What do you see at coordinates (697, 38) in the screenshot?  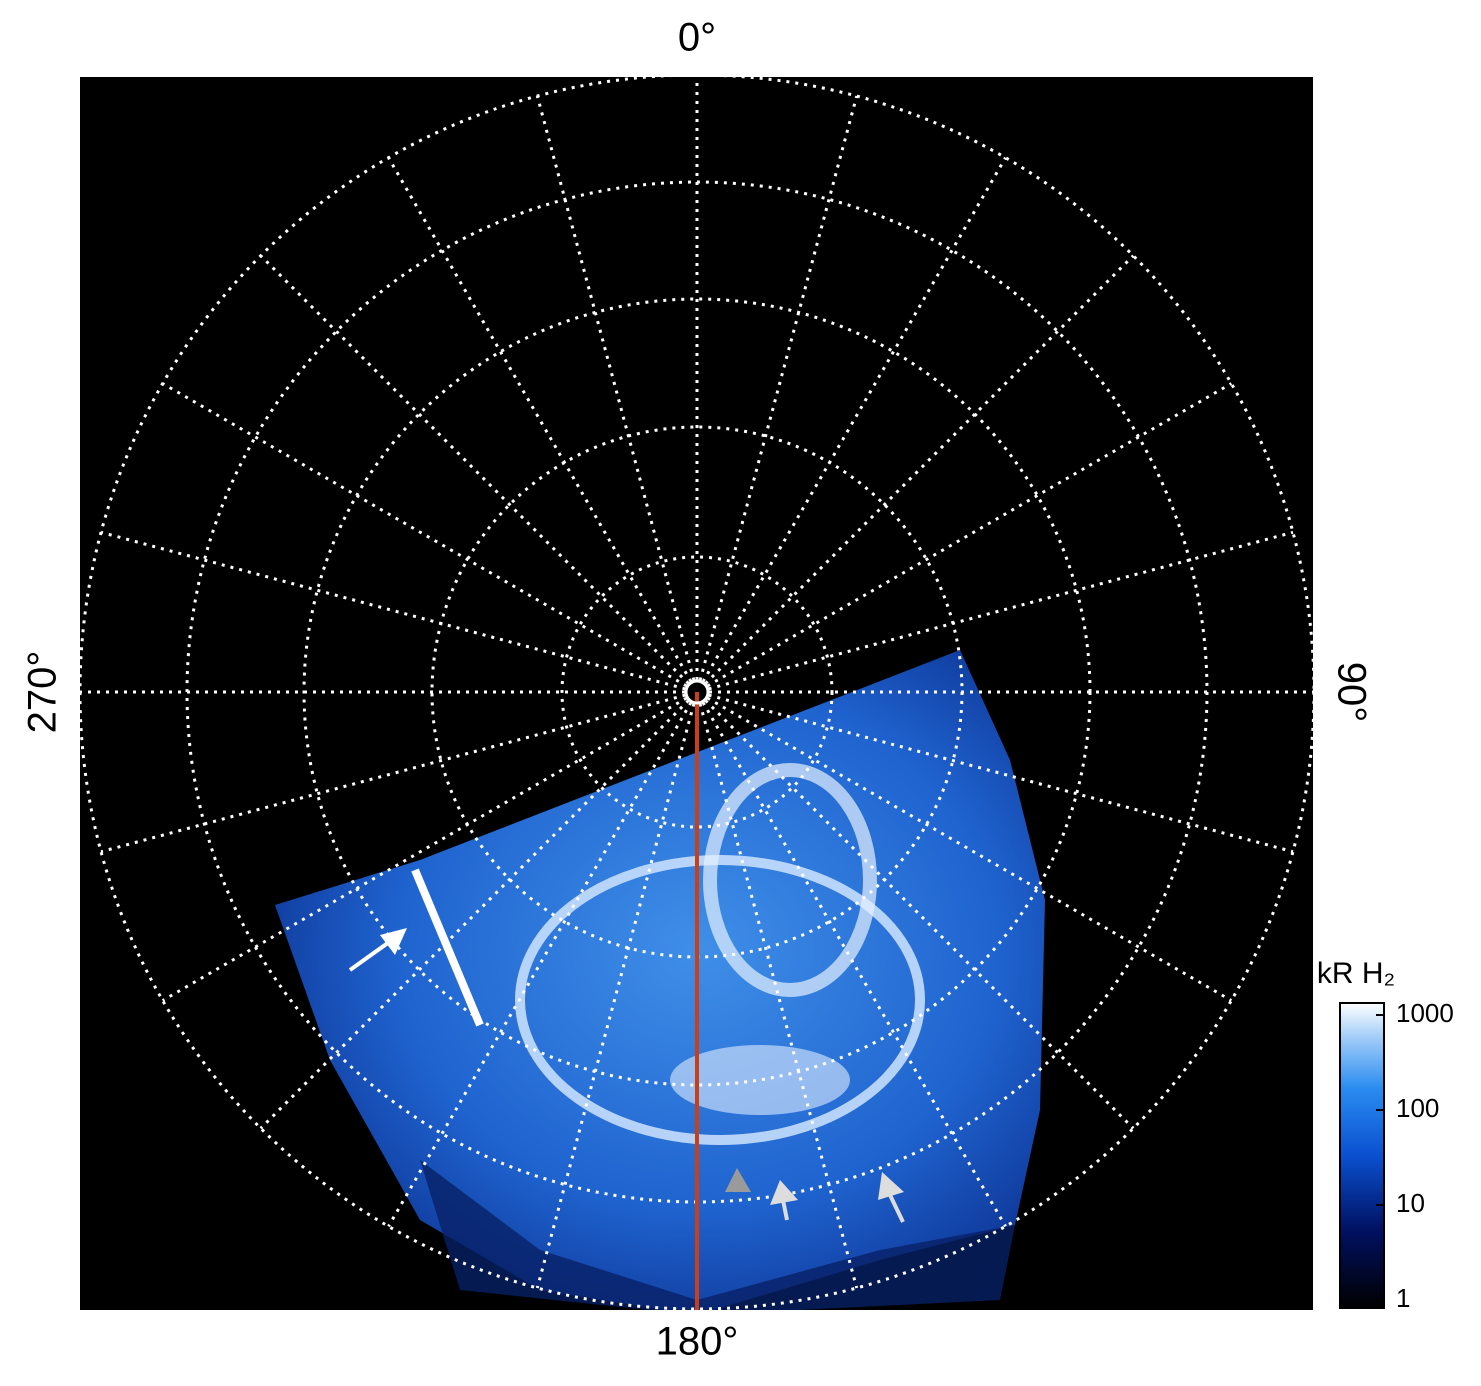 I see `angle-tick-label: 0°` at bounding box center [697, 38].